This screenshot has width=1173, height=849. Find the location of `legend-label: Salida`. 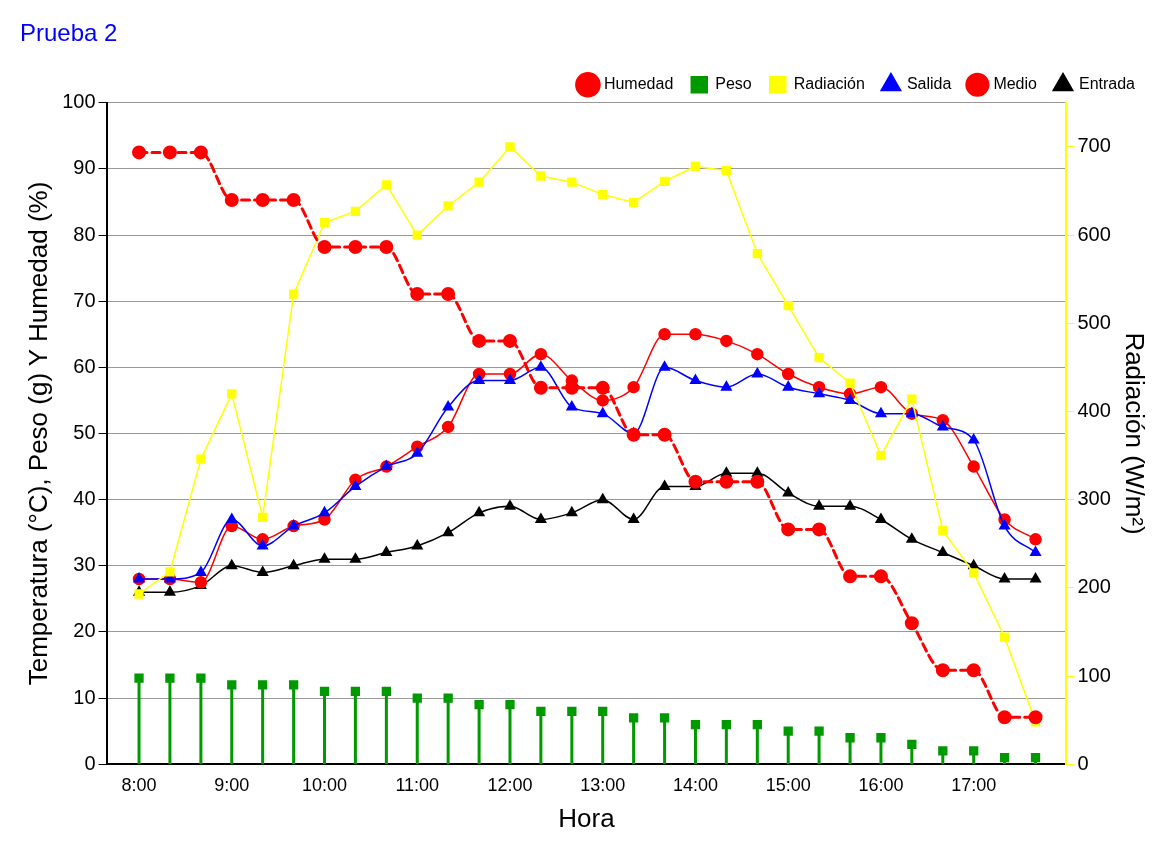

legend-label: Salida is located at coordinates (929, 84).